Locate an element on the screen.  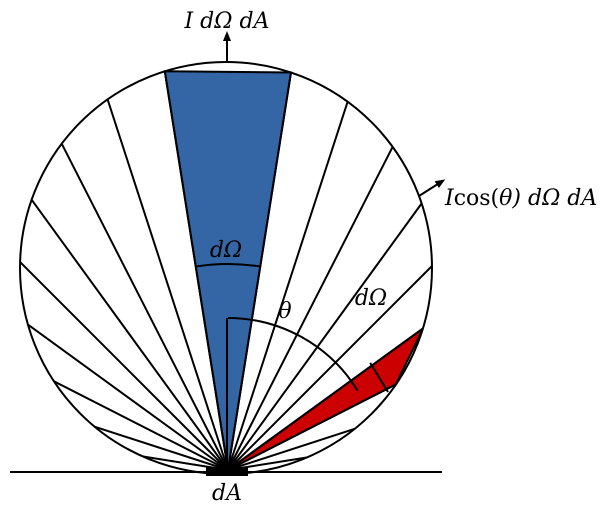
theta-label: θ is located at coordinates (284, 311).